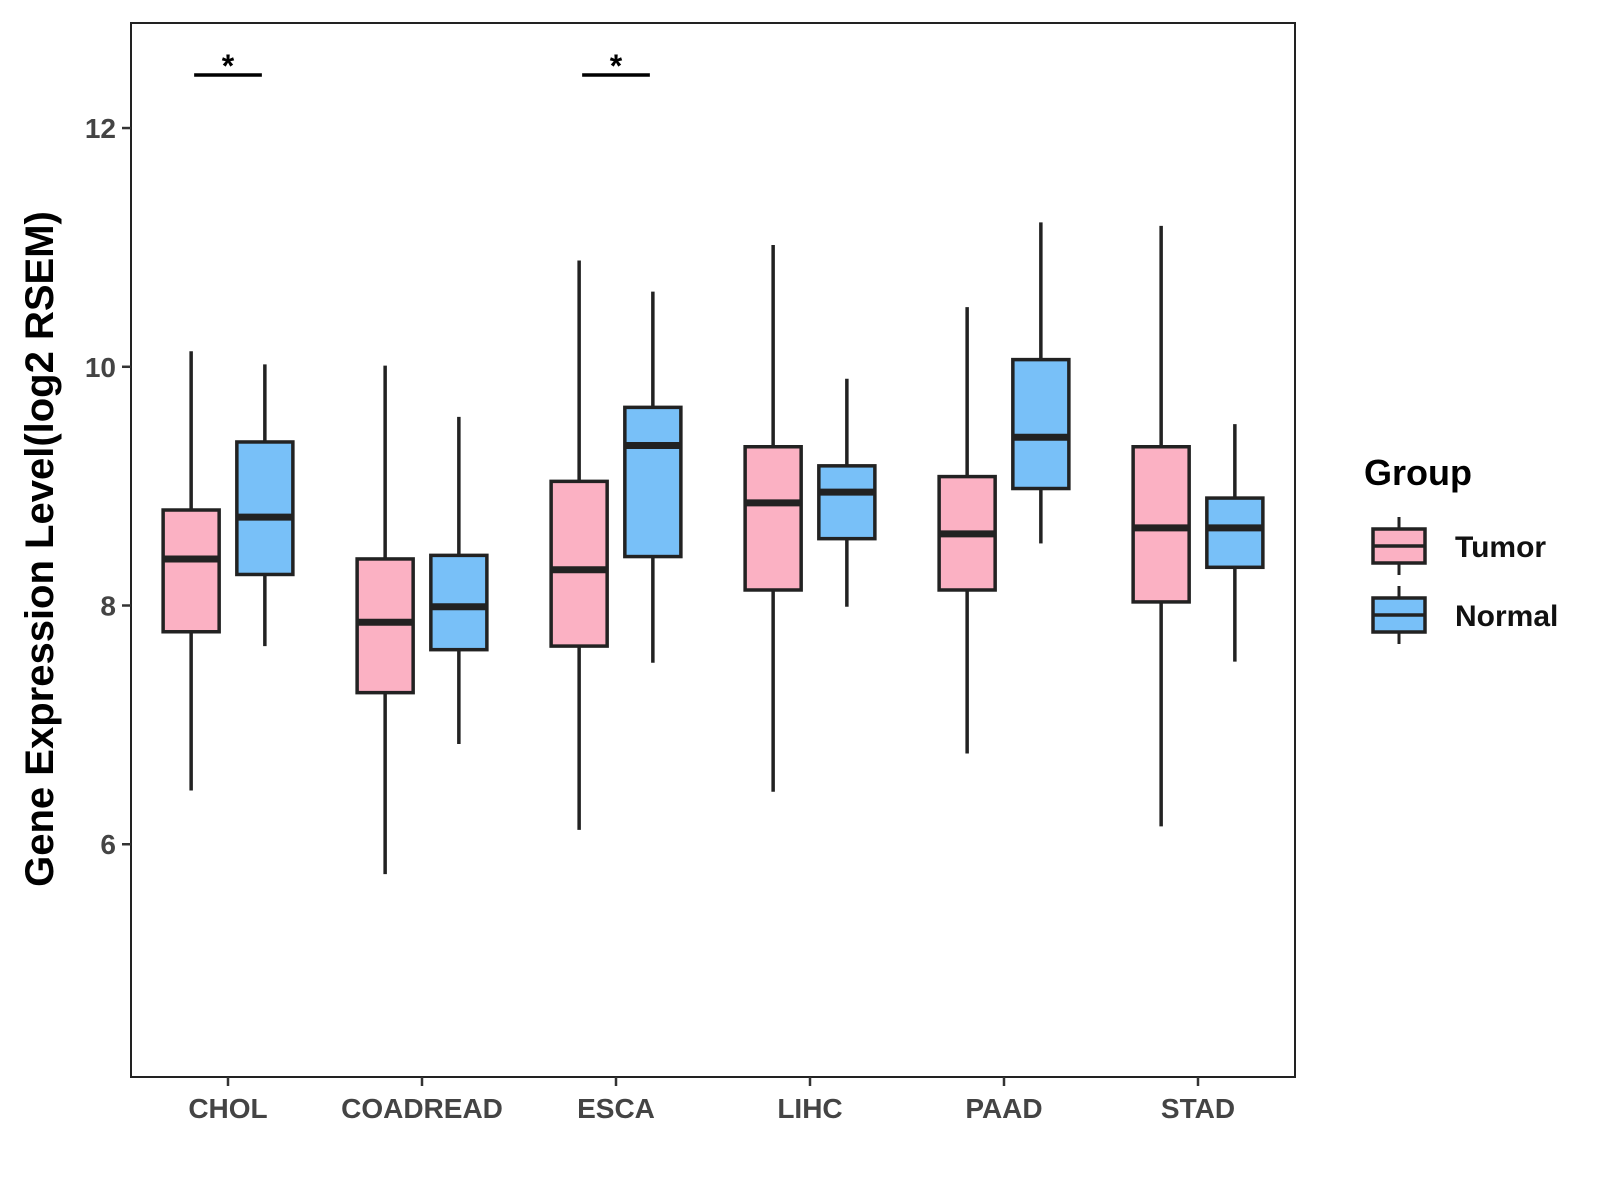 This screenshot has height=1200, width=1600. What do you see at coordinates (108, 606) in the screenshot?
I see `y-tick-label-8: 8` at bounding box center [108, 606].